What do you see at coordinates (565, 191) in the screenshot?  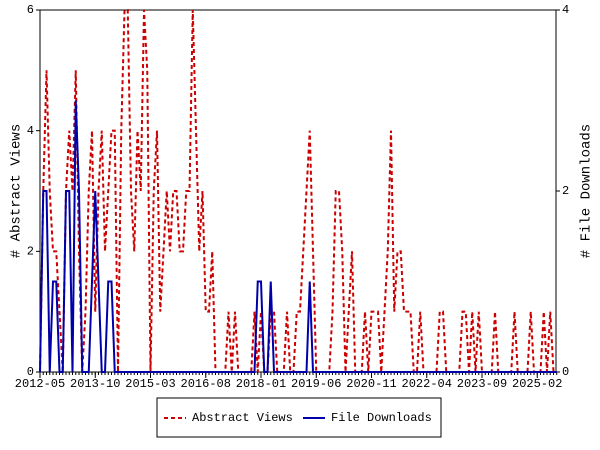 I see `y2-tick-label: 2` at bounding box center [565, 191].